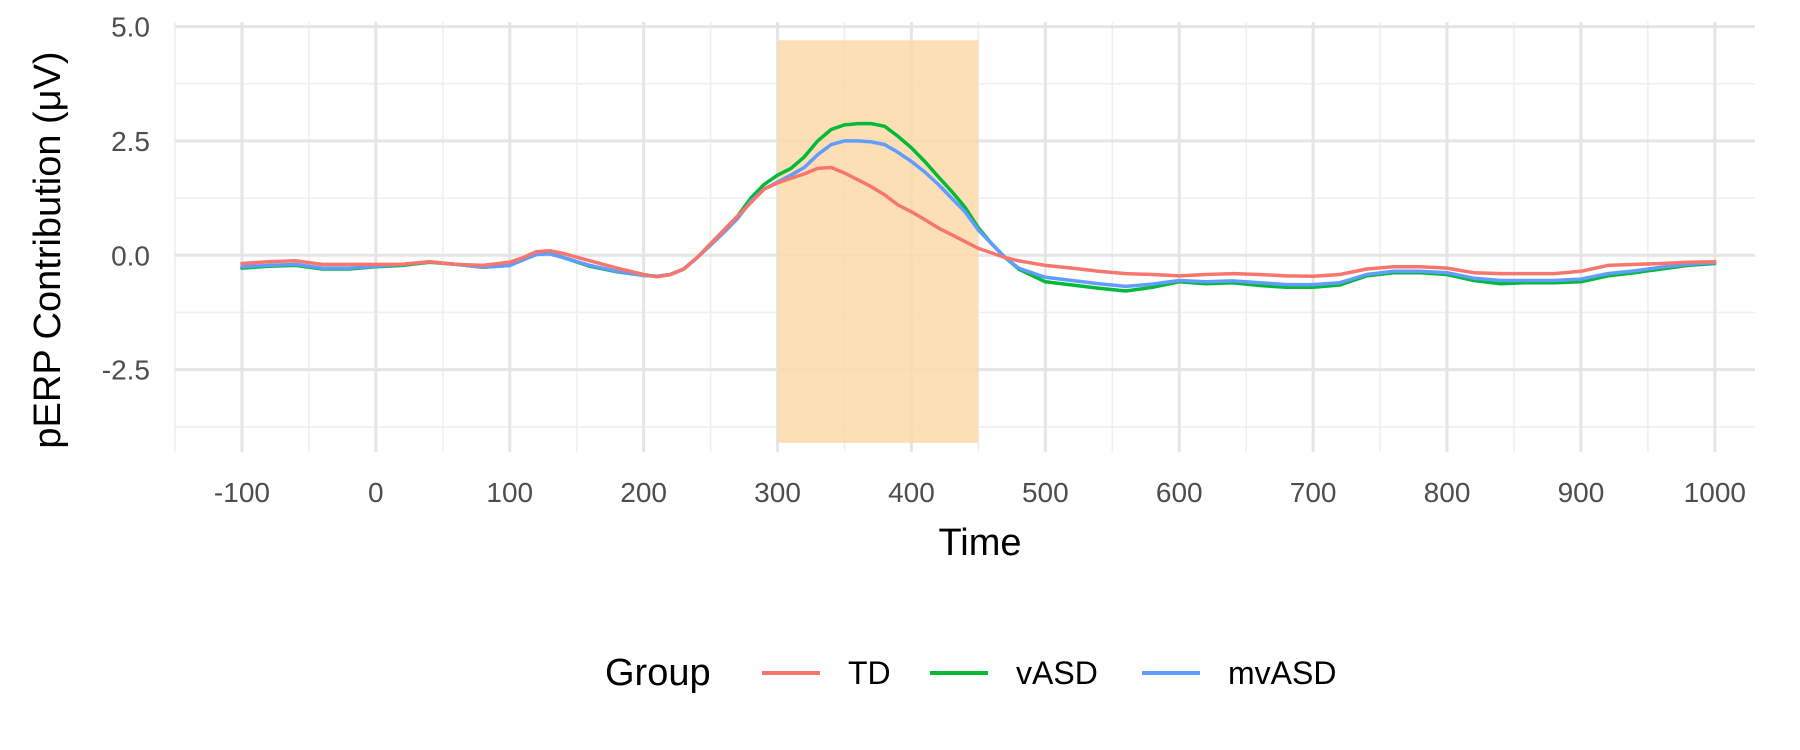 Image resolution: width=1800 pixels, height=750 pixels. What do you see at coordinates (1045, 492) in the screenshot?
I see `x-tick-label: 500` at bounding box center [1045, 492].